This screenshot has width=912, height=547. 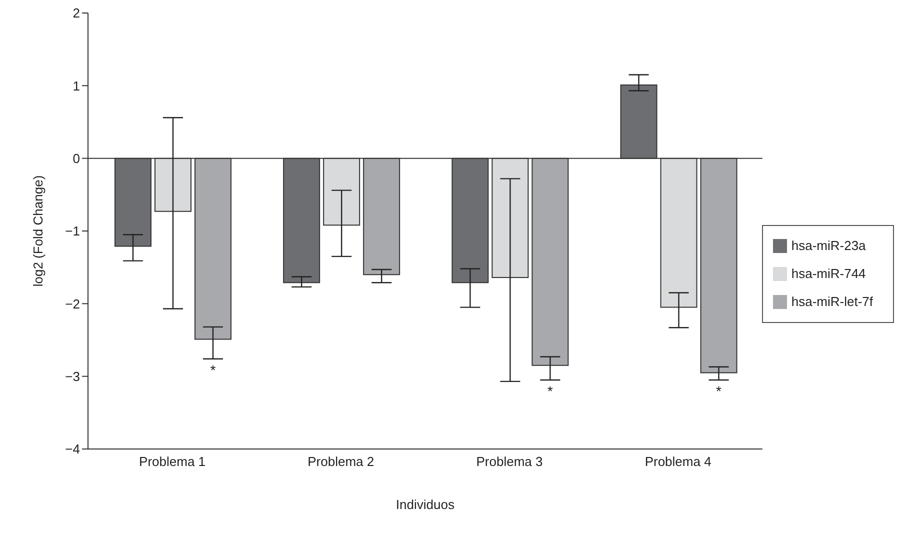 I want to click on y-axis-title: log2 (Fold Change), so click(x=38, y=231).